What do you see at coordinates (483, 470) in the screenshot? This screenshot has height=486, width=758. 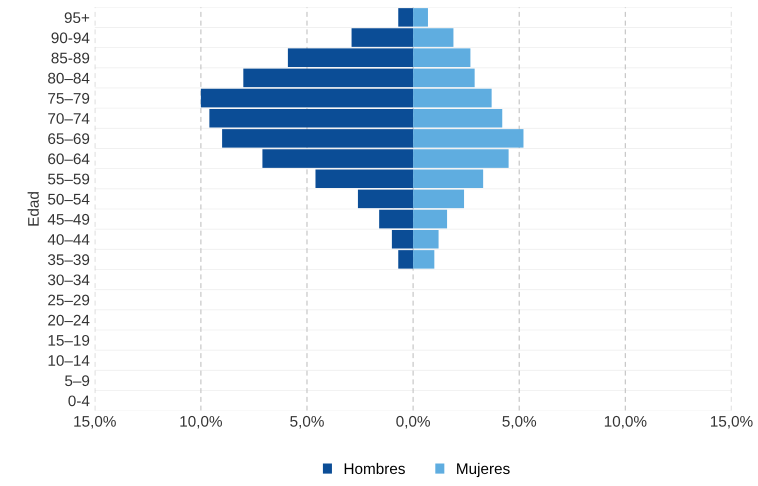 I see `legend-label: Mujeres` at bounding box center [483, 470].